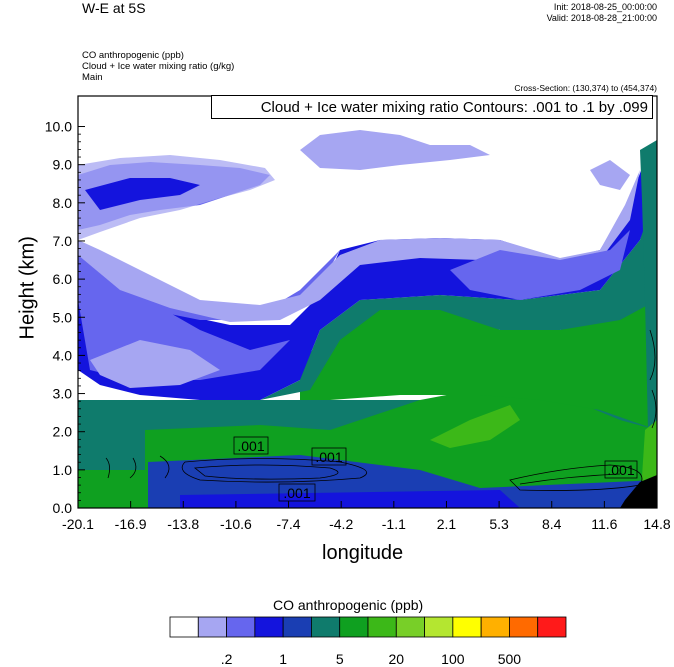 This screenshot has width=674, height=667. What do you see at coordinates (363, 553) in the screenshot?
I see `x-axis-label: longitude` at bounding box center [363, 553].